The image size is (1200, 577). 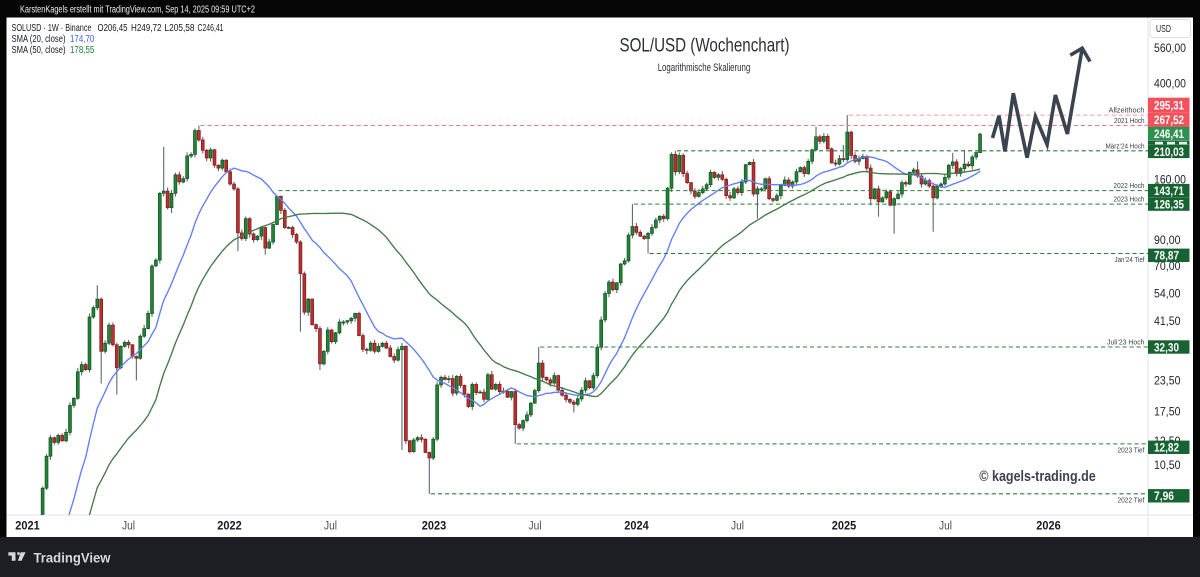 I want to click on svg-text: 400,00, so click(x=1170, y=83).